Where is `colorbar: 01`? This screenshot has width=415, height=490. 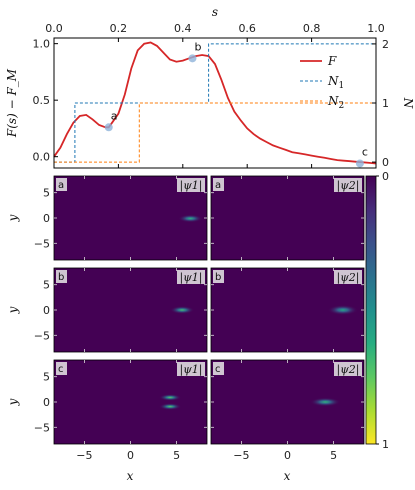 colorbar: 01 is located at coordinates (377, 310).